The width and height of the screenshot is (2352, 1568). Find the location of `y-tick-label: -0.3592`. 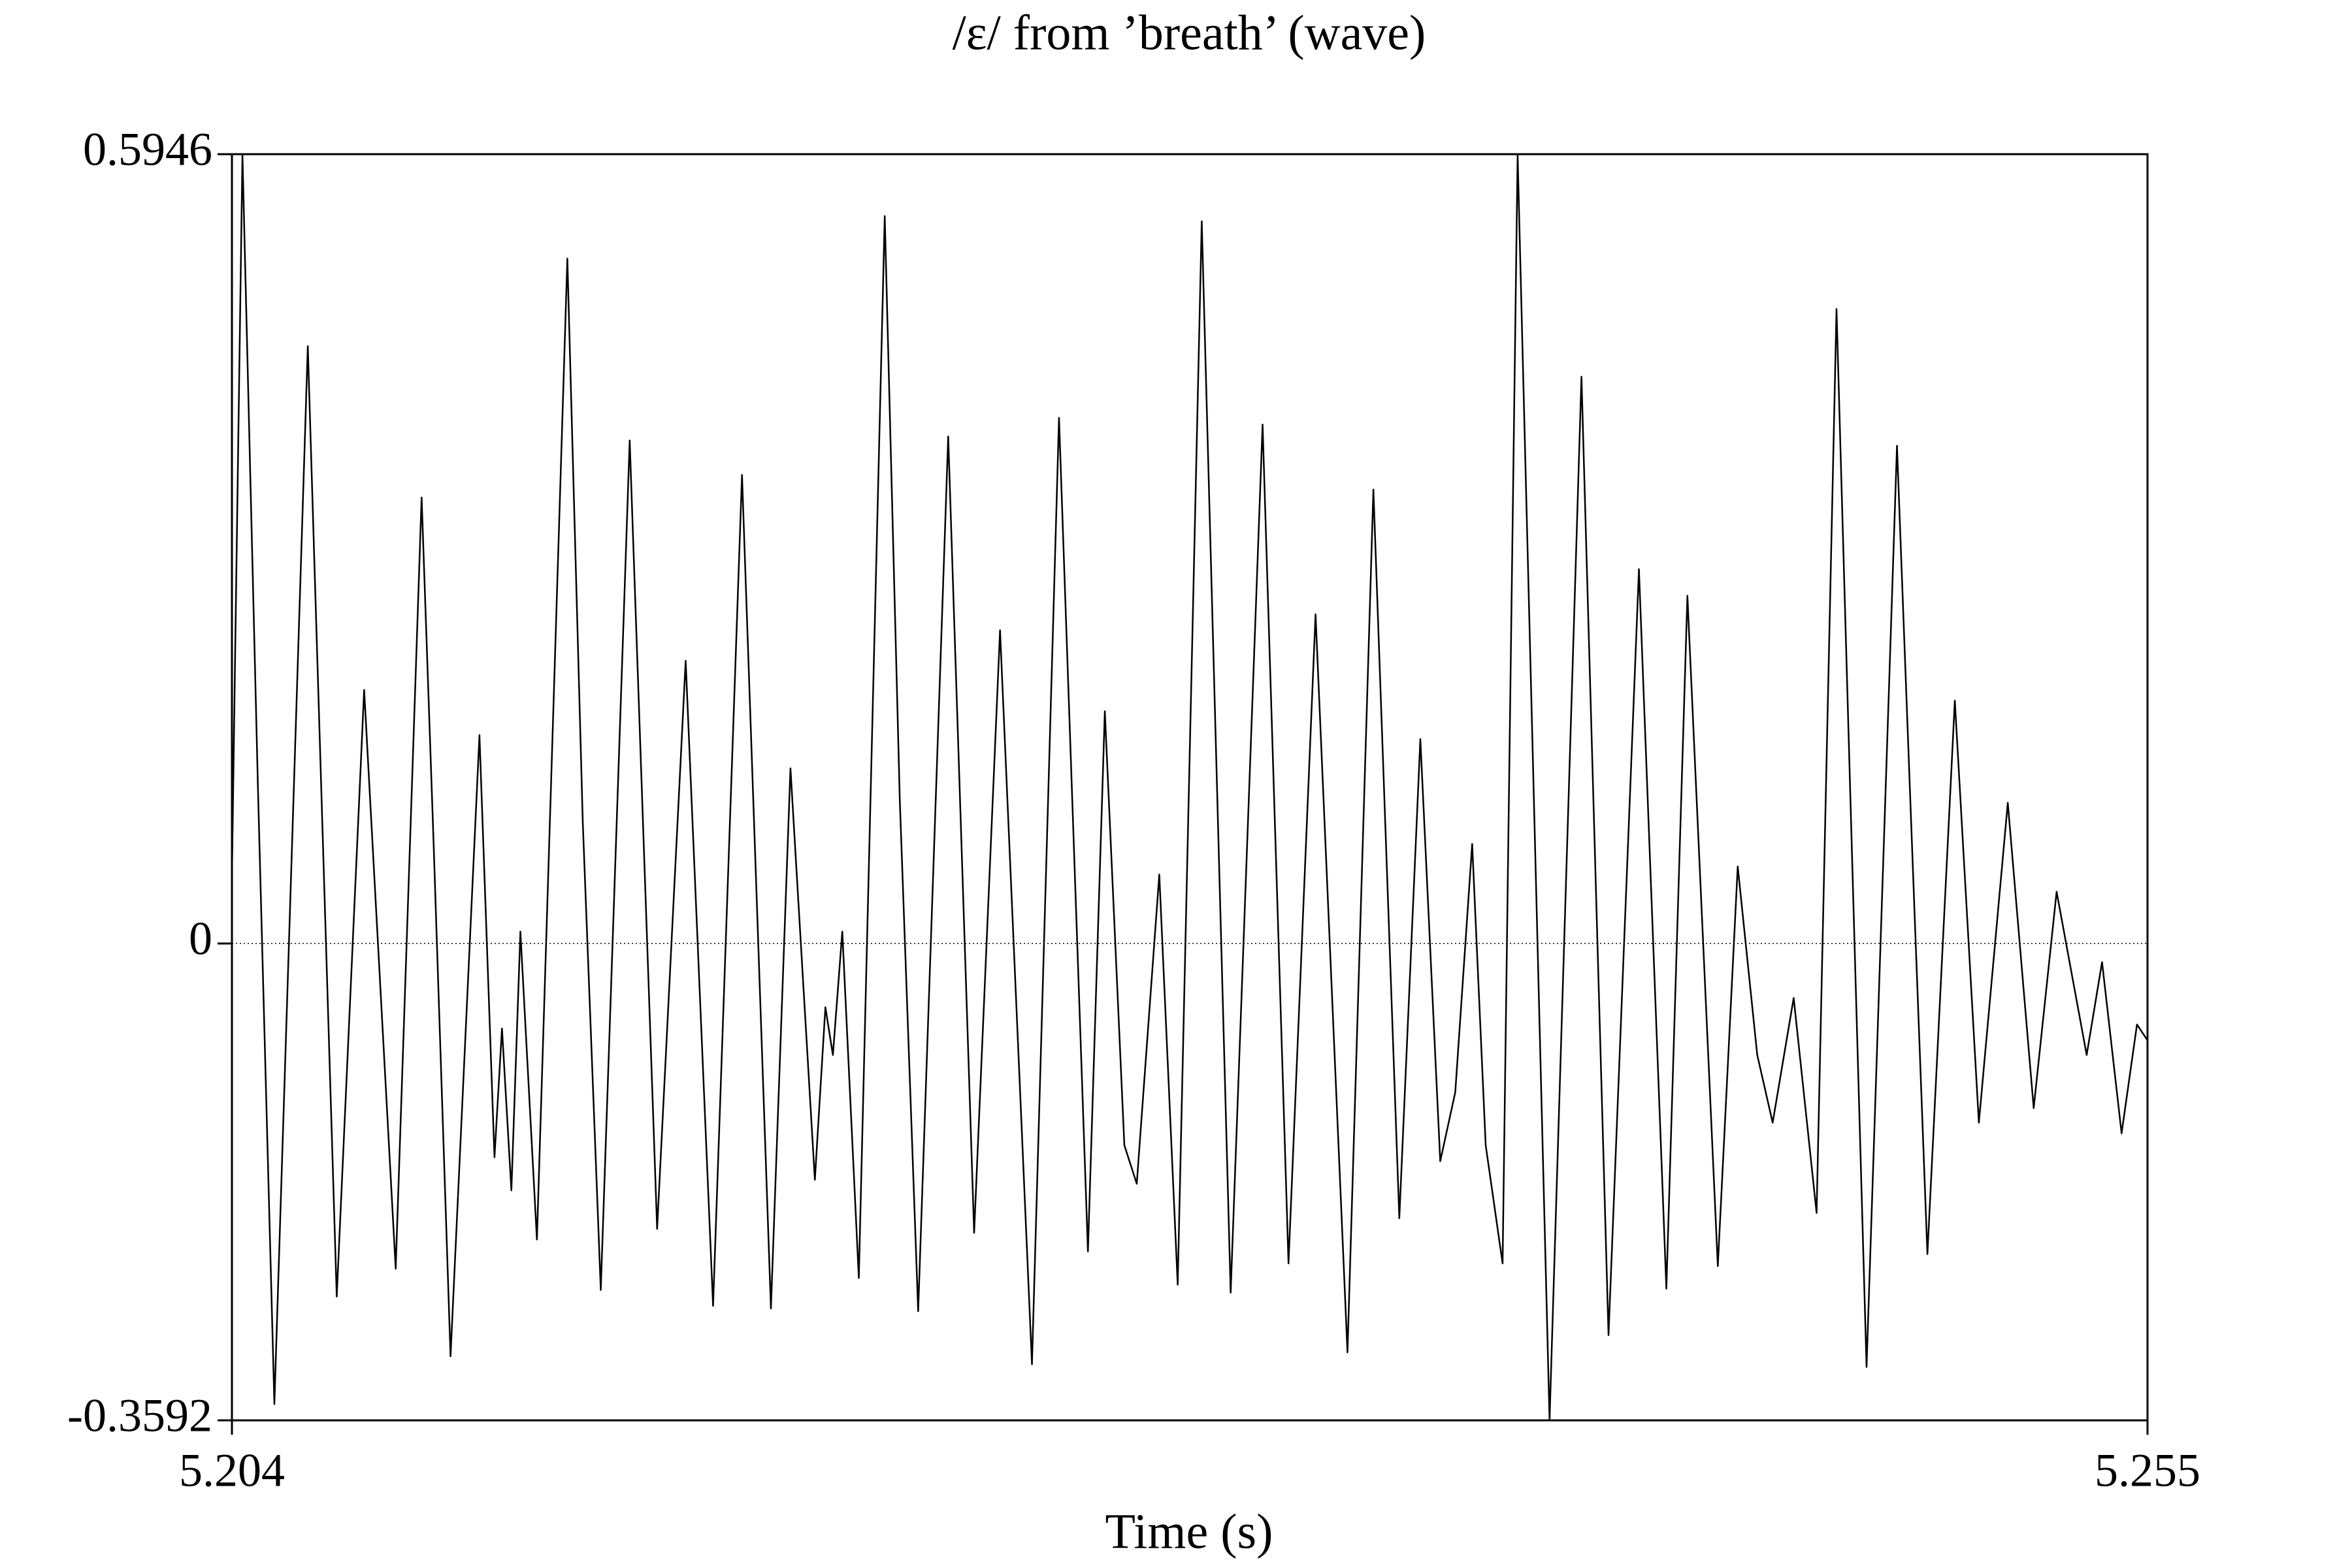

y-tick-label: -0.3592 is located at coordinates (139, 1416).